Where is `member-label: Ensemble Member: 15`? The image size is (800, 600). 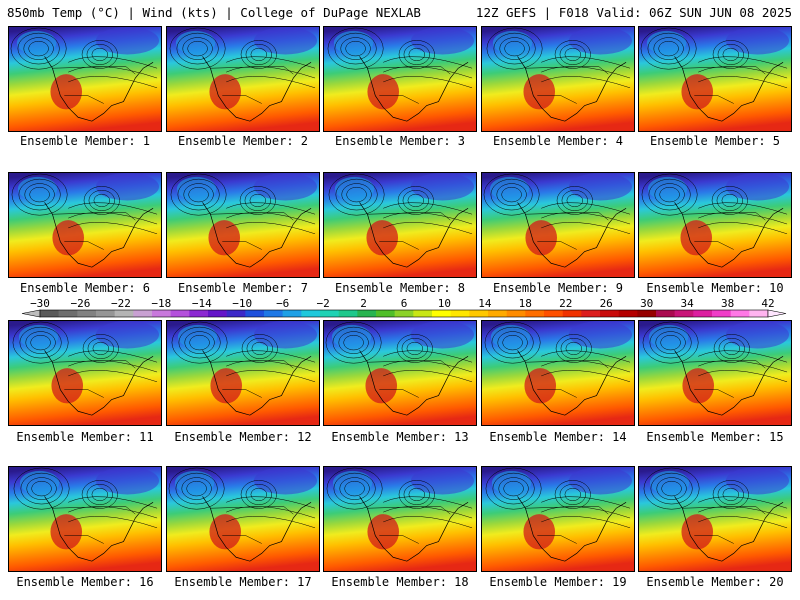 member-label: Ensemble Member: 15 is located at coordinates (715, 437).